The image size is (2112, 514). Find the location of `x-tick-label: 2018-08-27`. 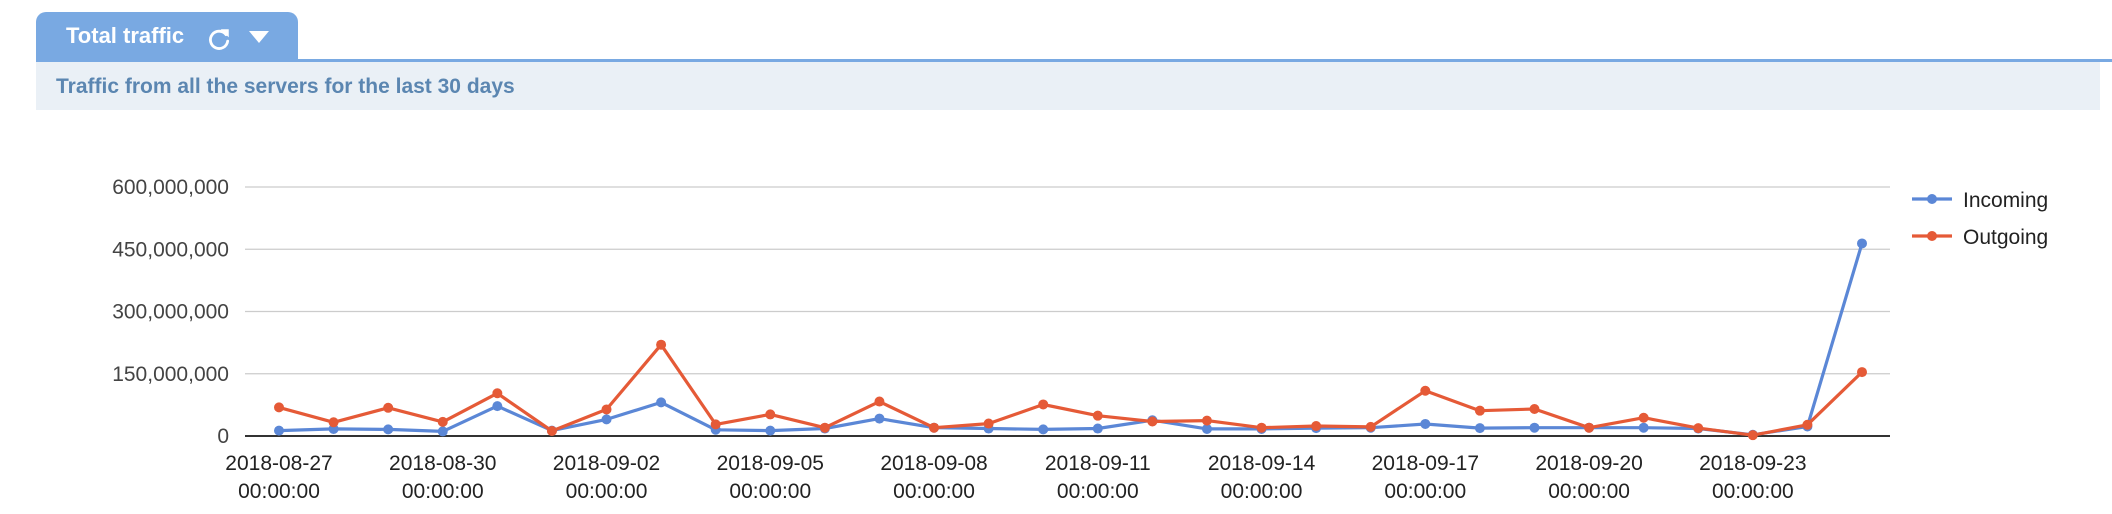

x-tick-label: 2018-08-27 is located at coordinates (278, 463).